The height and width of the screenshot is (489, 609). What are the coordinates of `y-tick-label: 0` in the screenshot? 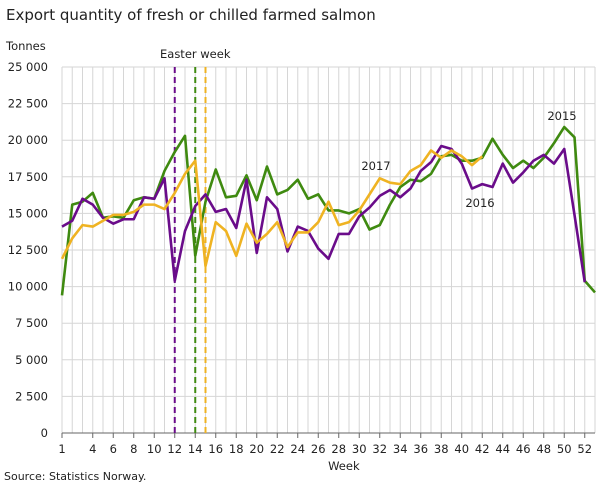 It's located at (44, 433).